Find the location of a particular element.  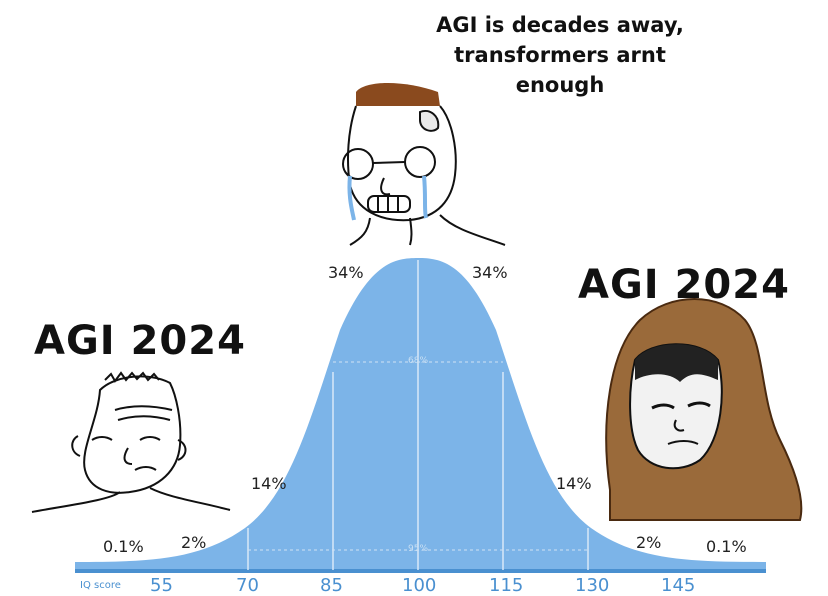

middle-character is located at coordinates (424, 164).